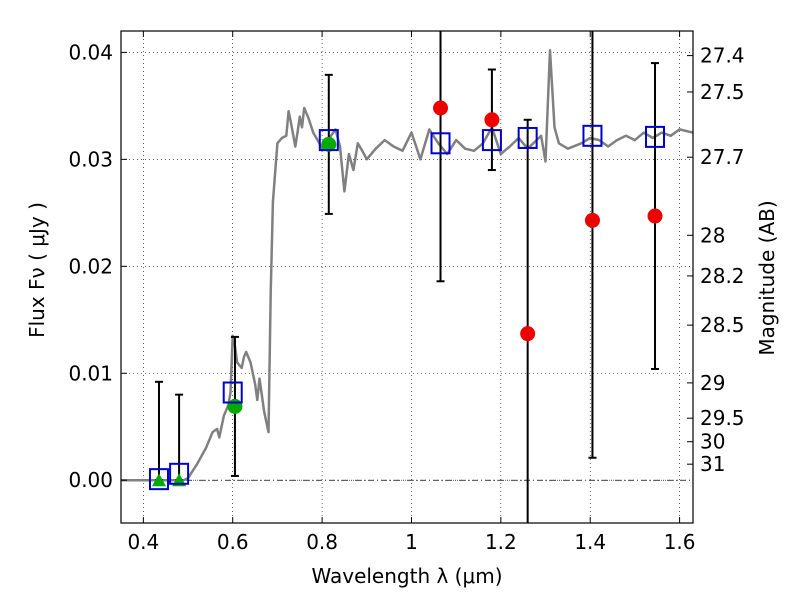 The image size is (800, 600). What do you see at coordinates (722, 418) in the screenshot?
I see `mag-tick-label: 29.5` at bounding box center [722, 418].